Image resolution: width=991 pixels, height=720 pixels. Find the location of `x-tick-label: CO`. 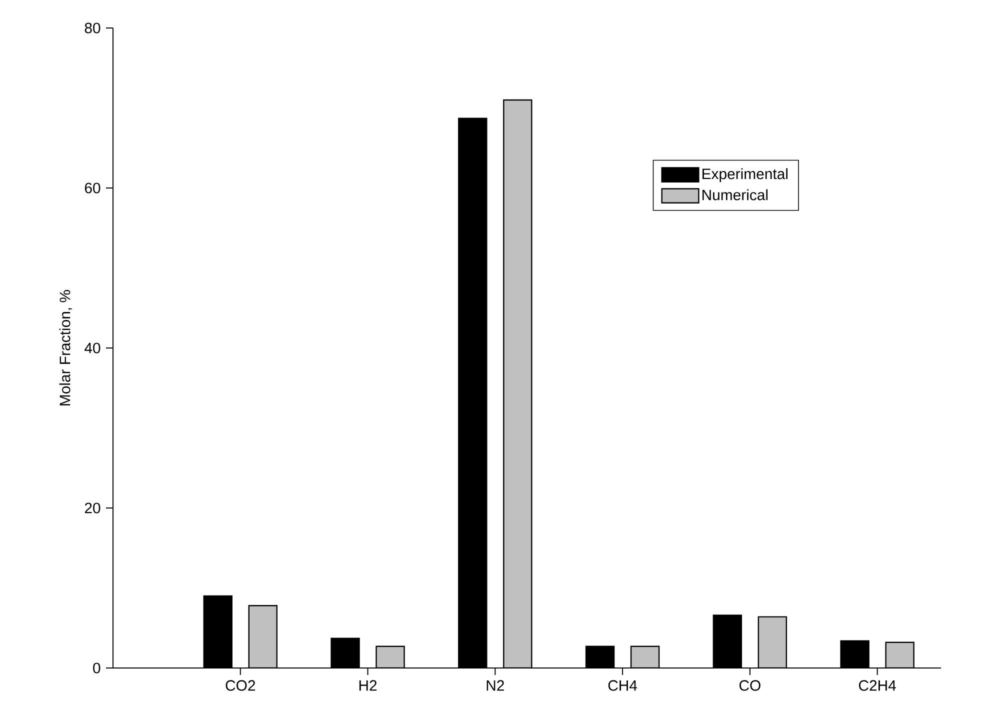

x-tick-label: CO is located at coordinates (749, 685).